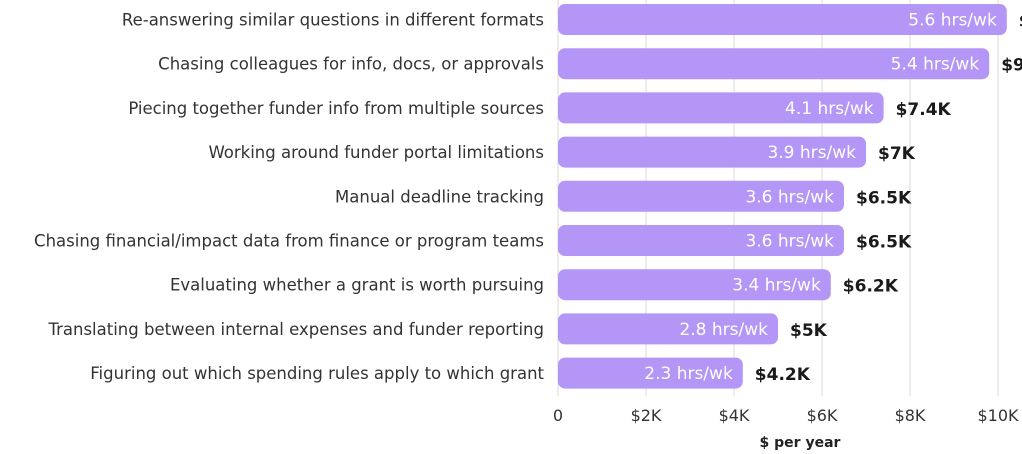  What do you see at coordinates (723, 330) in the screenshot?
I see `hours-label: 2.8 hrs/wk` at bounding box center [723, 330].